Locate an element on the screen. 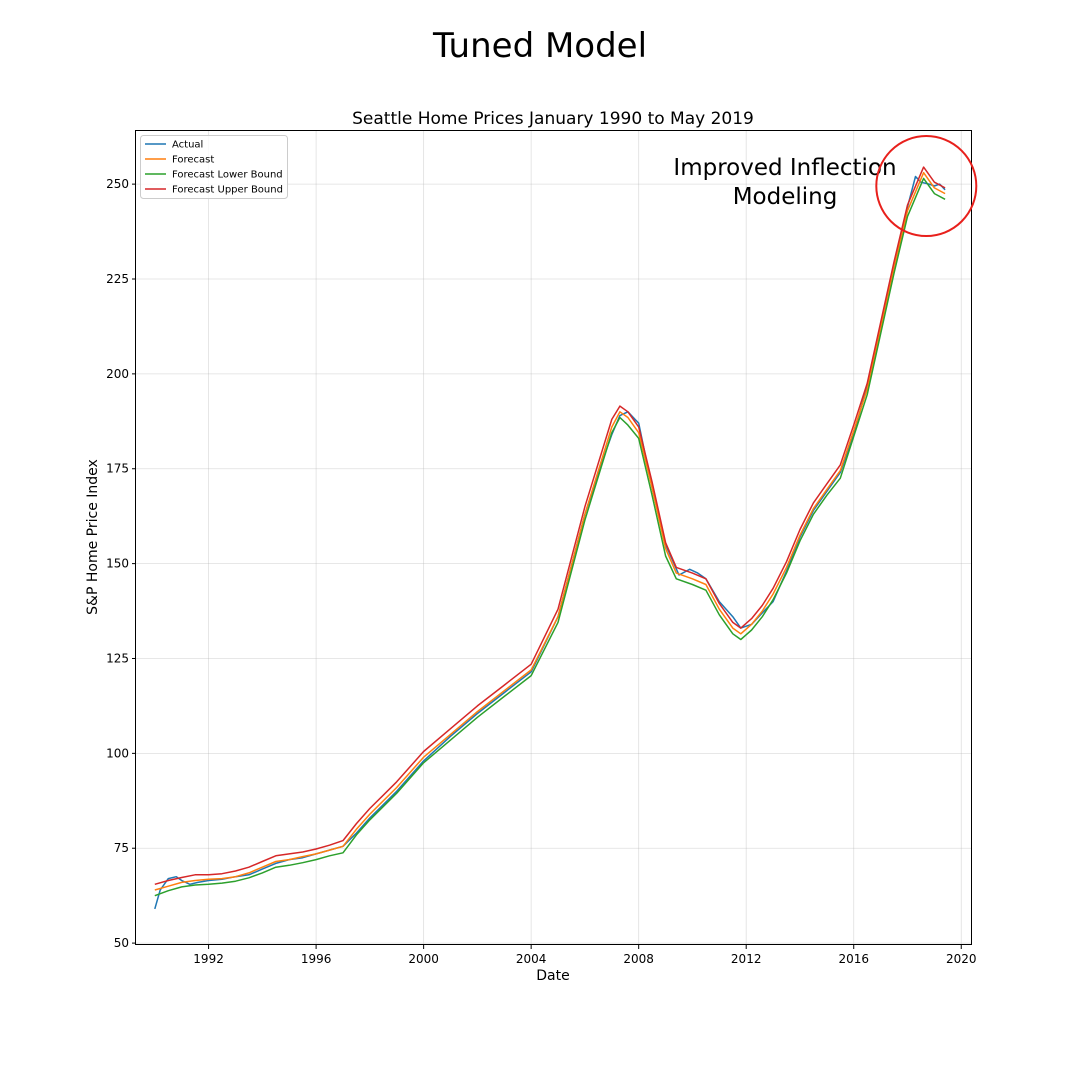 This screenshot has height=1080, width=1080. legend-box is located at coordinates (214, 167).